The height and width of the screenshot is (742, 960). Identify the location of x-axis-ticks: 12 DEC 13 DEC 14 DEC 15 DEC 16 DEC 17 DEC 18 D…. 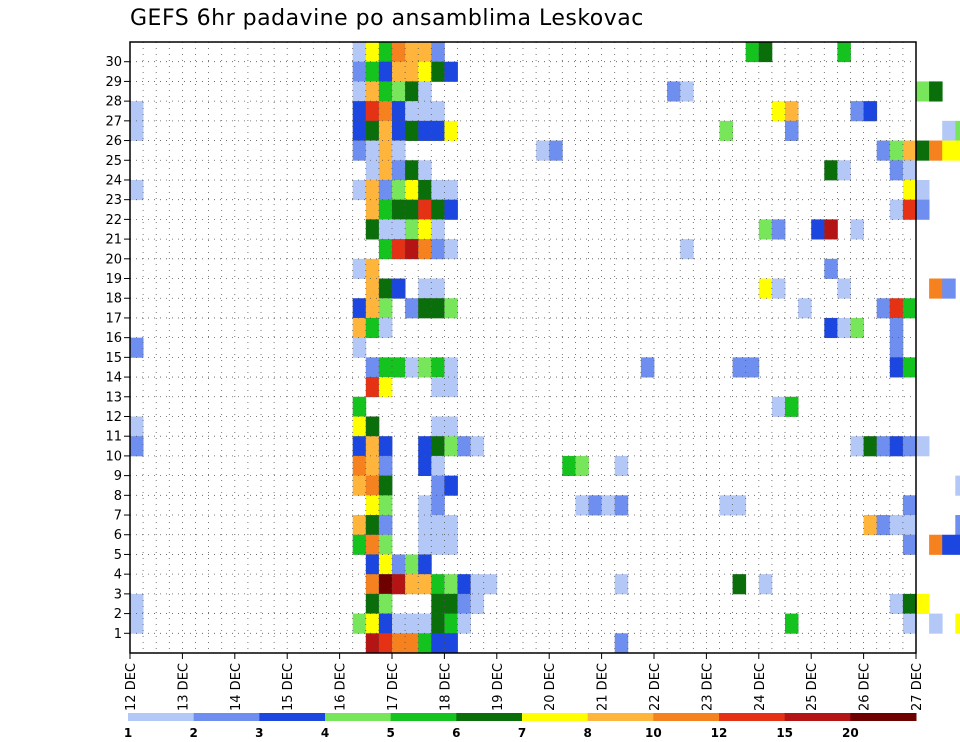
(524, 682).